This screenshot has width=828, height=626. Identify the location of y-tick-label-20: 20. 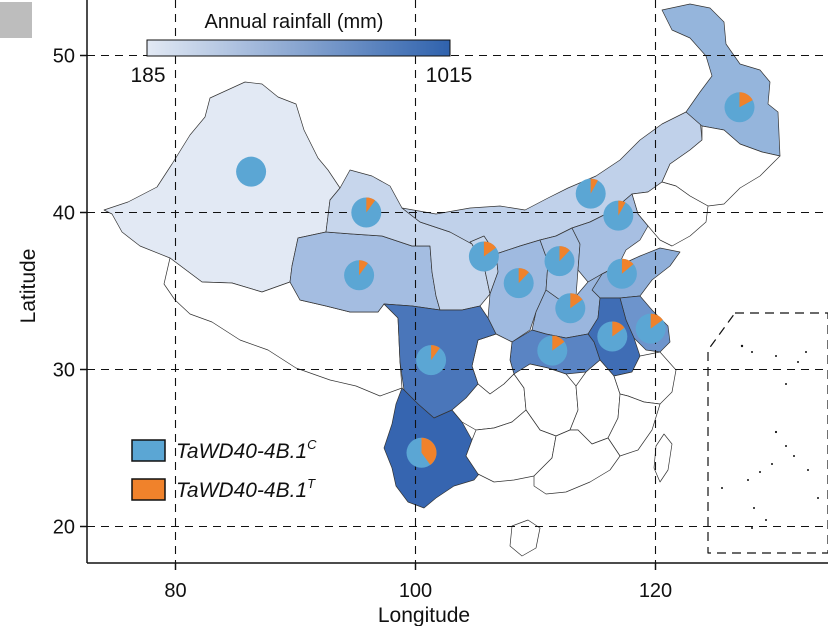
(64, 528).